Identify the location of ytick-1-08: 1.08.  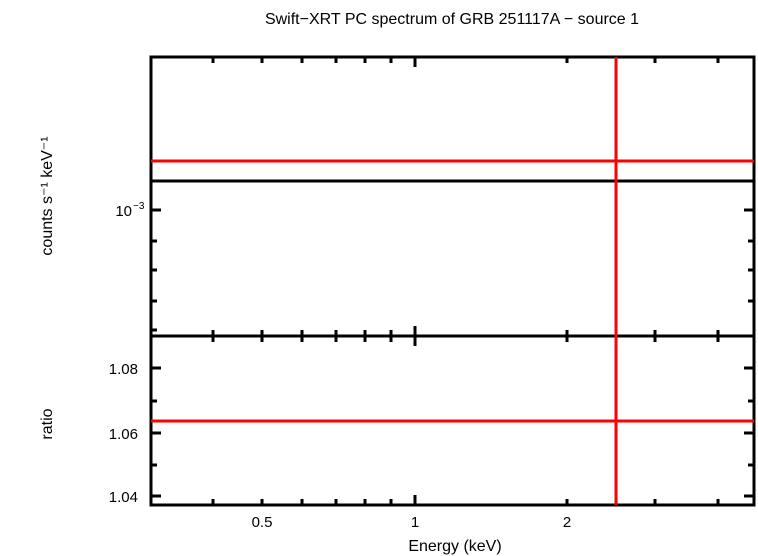
(123, 369).